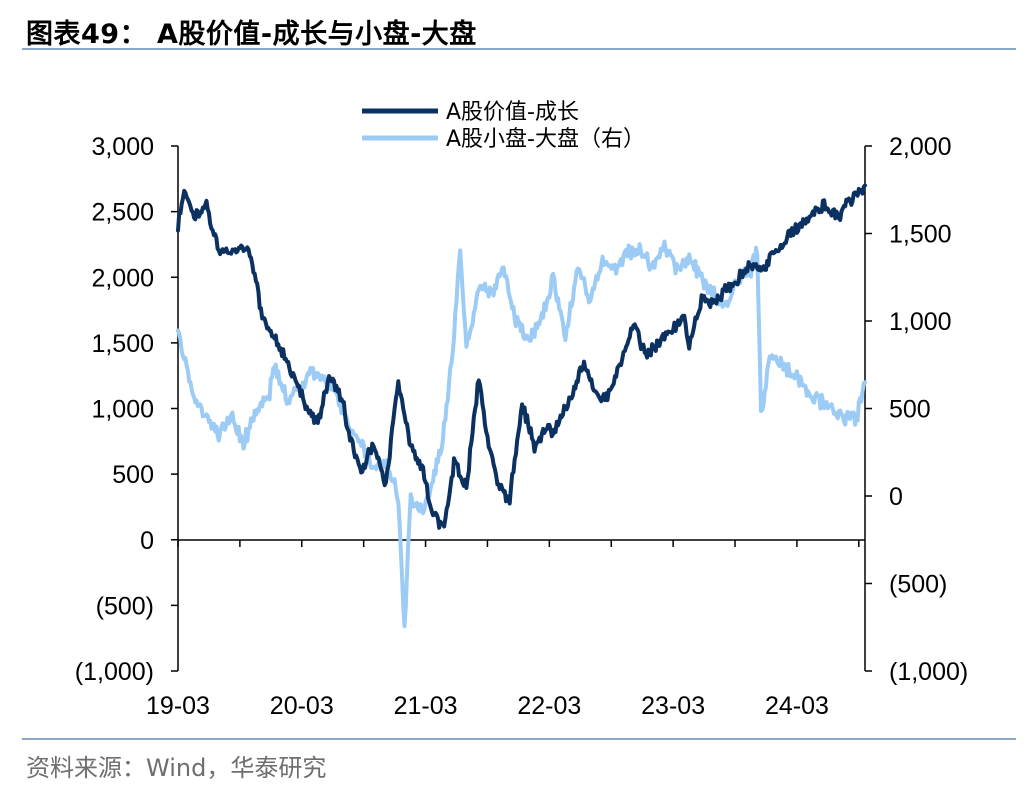 This screenshot has height=792, width=1036. Describe the element at coordinates (122, 147) in the screenshot. I see `left-tick-label: 3,000` at that location.